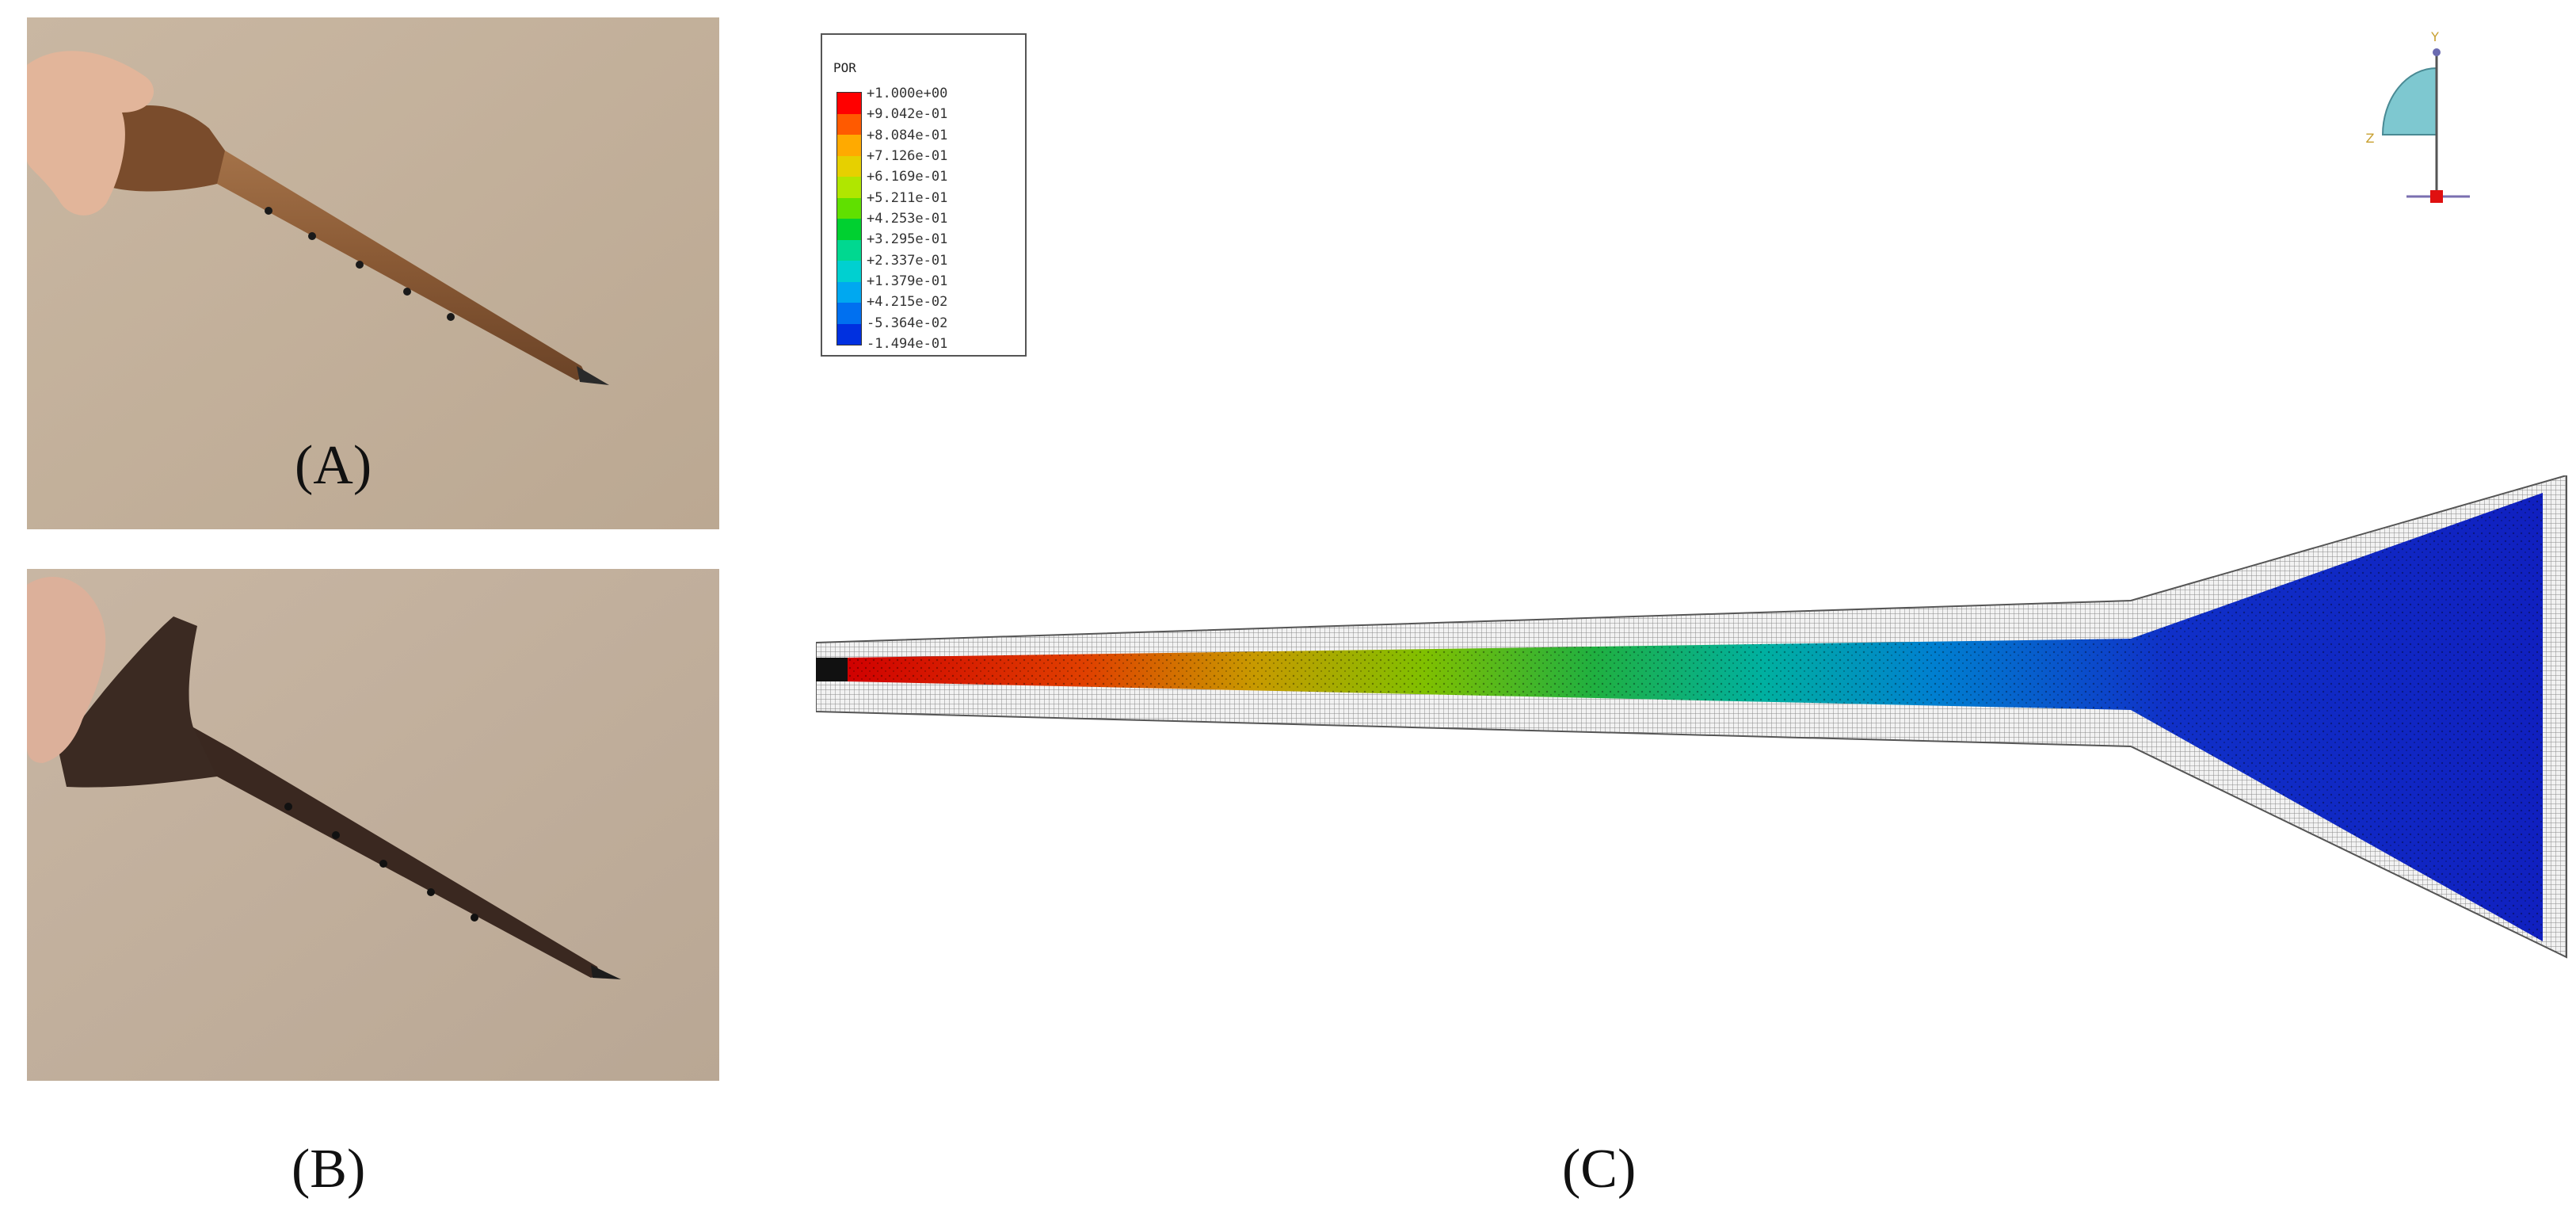 The height and width of the screenshot is (1225, 2576). Describe the element at coordinates (908, 198) in the screenshot. I see `legend-value: +5.211e-01` at that location.